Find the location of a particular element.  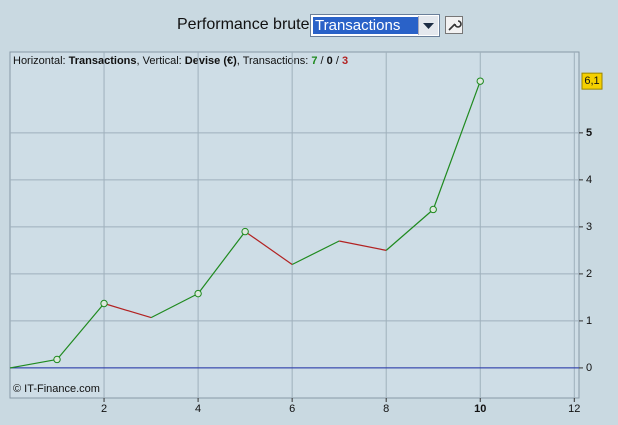

value-label-box is located at coordinates (592, 81).